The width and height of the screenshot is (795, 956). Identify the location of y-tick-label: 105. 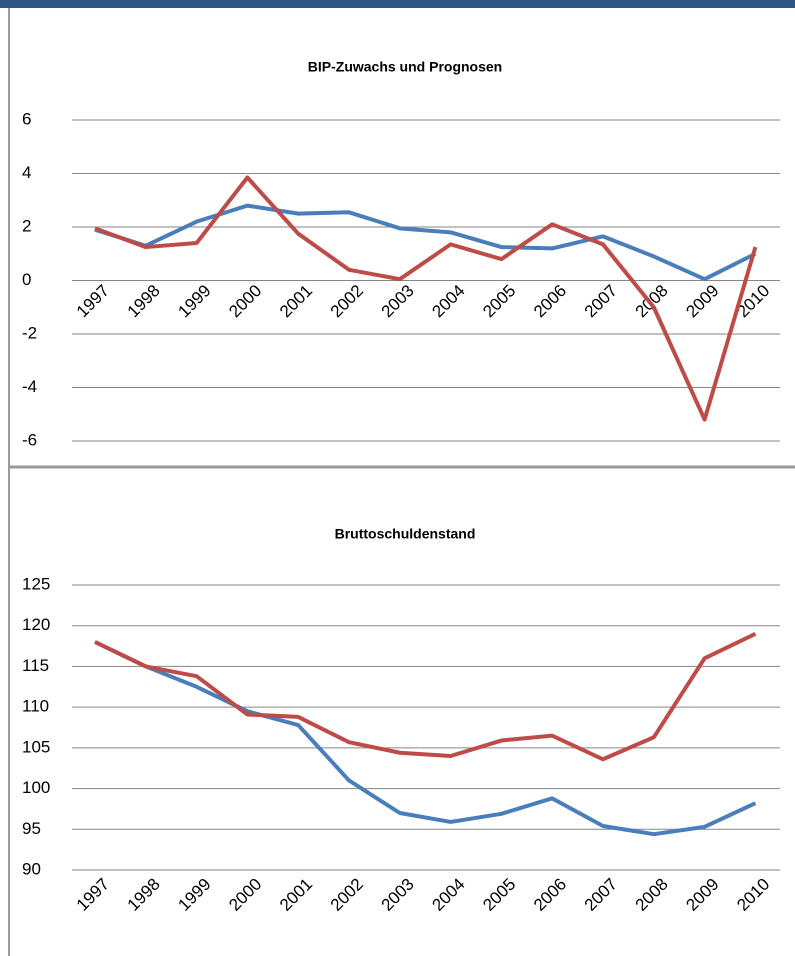
(36, 746).